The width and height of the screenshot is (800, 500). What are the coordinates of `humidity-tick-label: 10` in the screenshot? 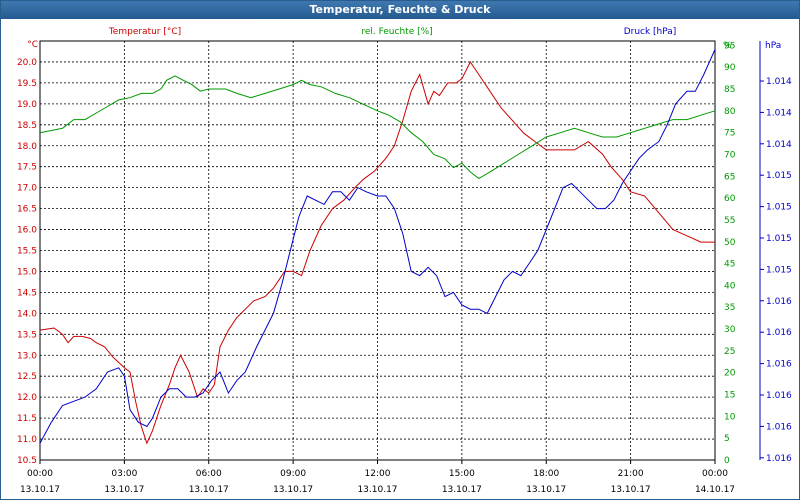 It's located at (730, 417).